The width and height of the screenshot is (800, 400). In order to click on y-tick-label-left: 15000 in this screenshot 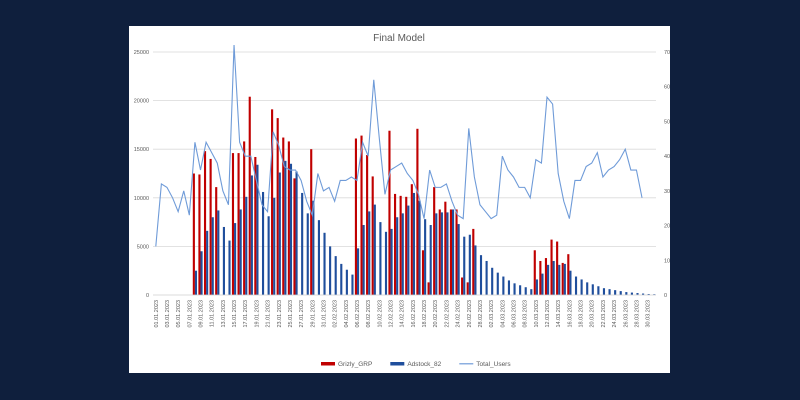, I will do `click(141, 150)`.